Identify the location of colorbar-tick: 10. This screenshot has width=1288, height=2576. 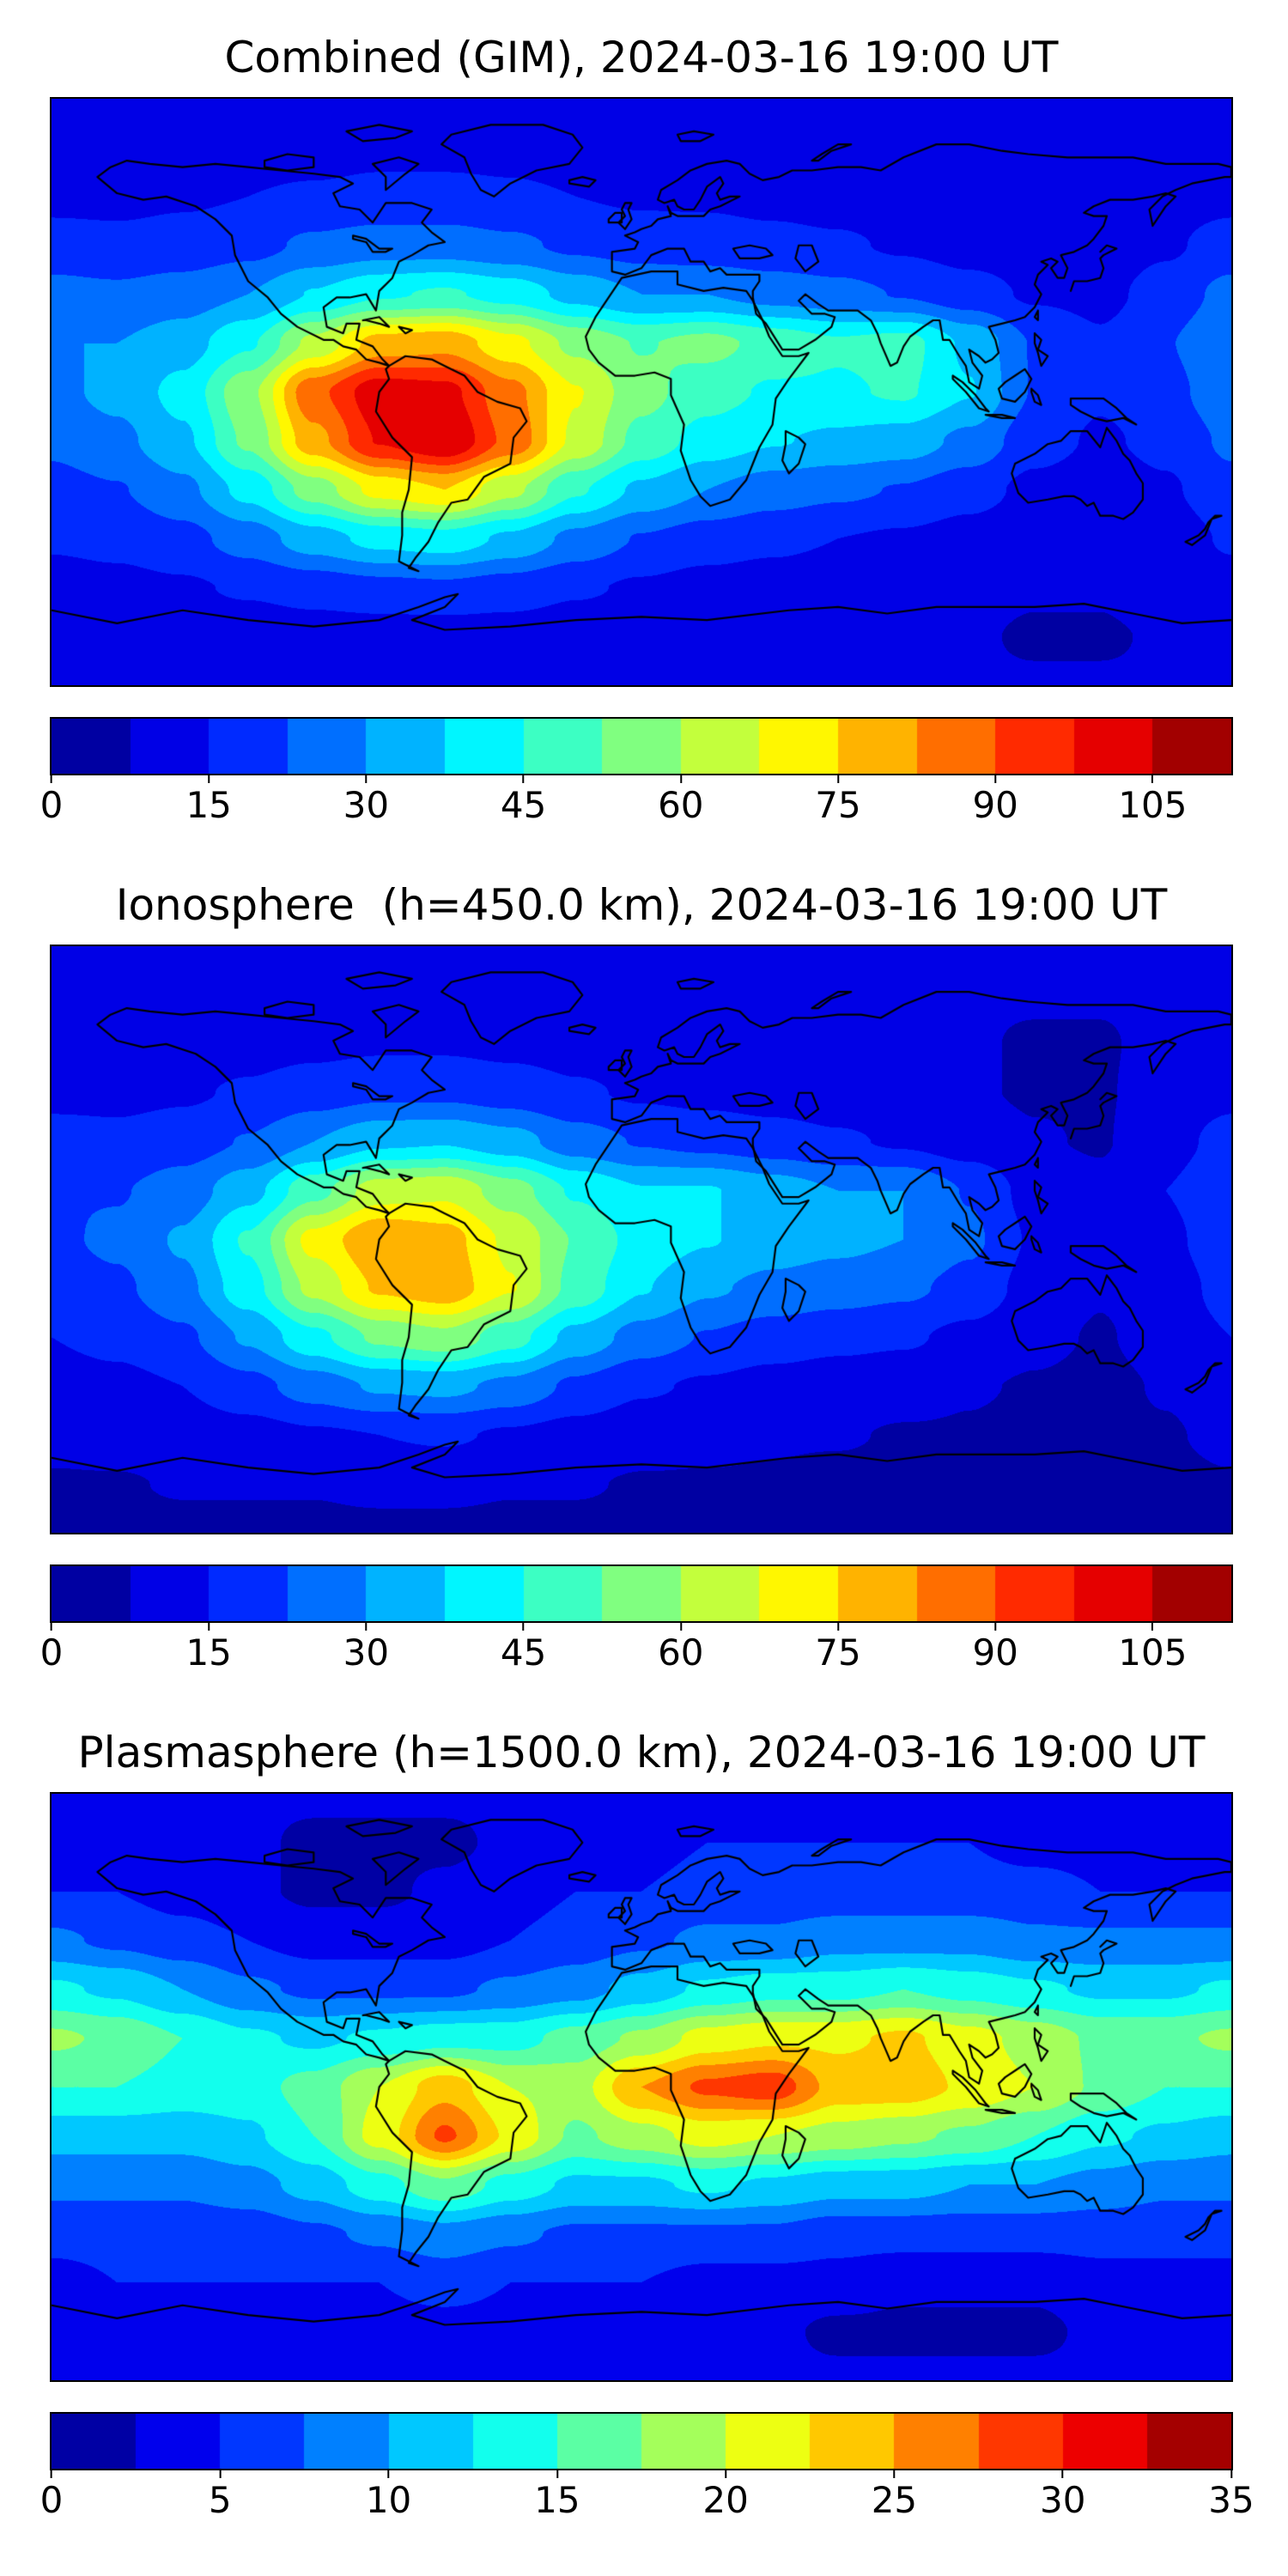
(388, 2495).